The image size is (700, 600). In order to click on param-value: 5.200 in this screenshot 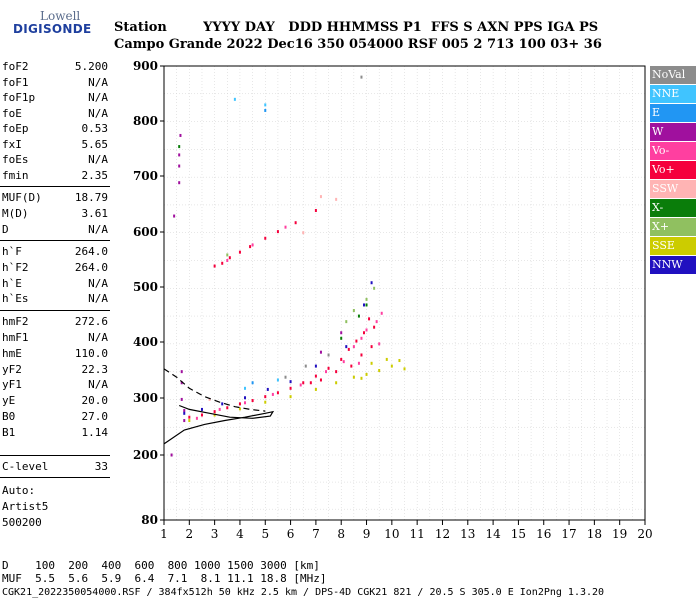, I will do `click(91, 66)`.